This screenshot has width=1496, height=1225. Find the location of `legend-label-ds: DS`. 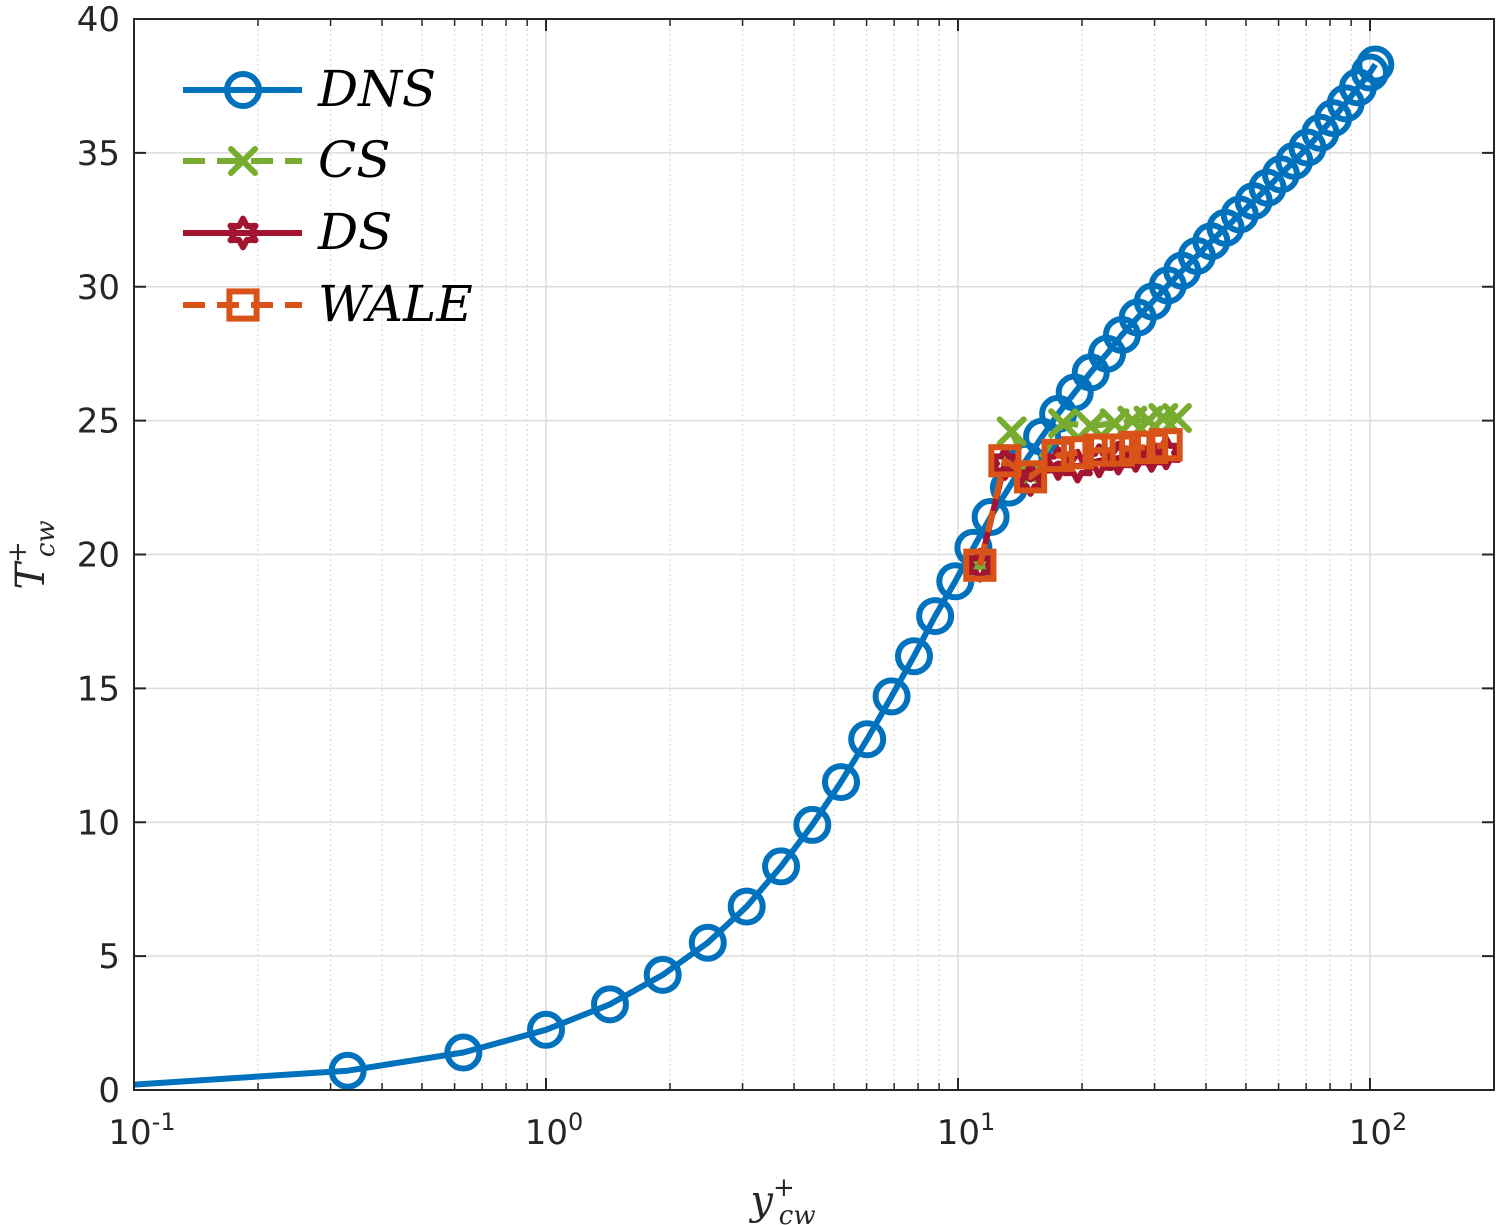

legend-label-ds: DS is located at coordinates (354, 232).